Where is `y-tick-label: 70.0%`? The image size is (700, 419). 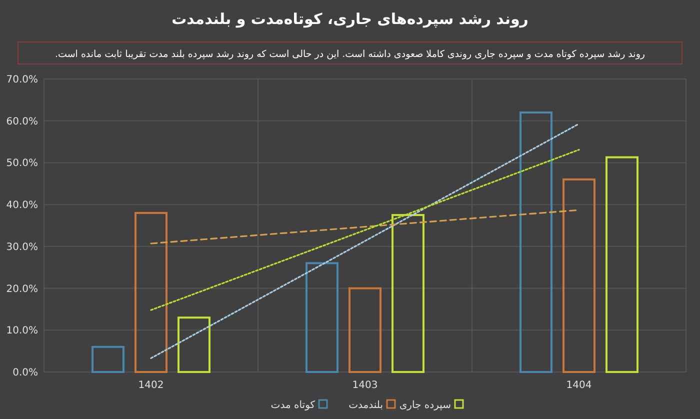
y-tick-label: 70.0% is located at coordinates (22, 80).